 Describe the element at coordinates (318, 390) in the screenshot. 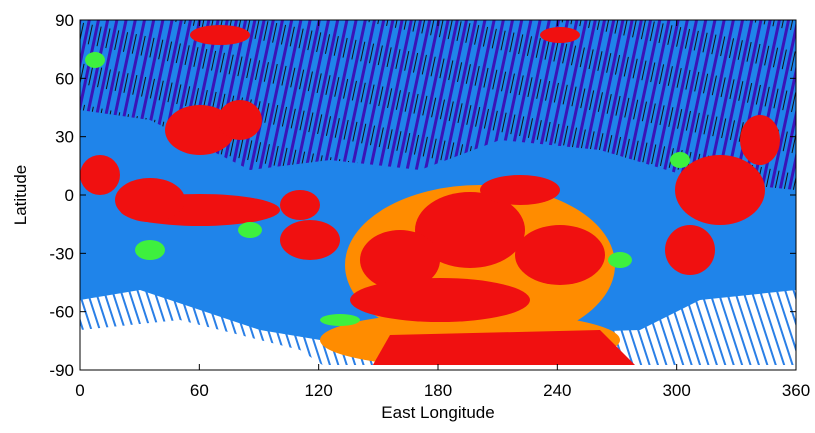

I see `x-tick-label: 120` at that location.